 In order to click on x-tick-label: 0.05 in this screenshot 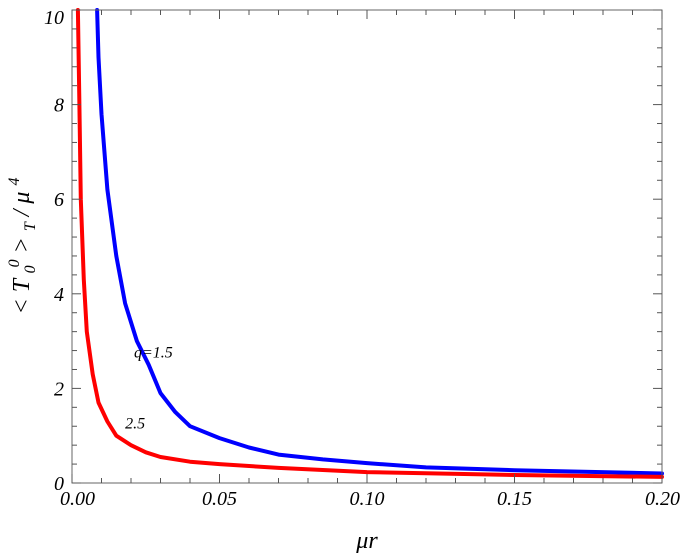, I will do `click(219, 499)`.